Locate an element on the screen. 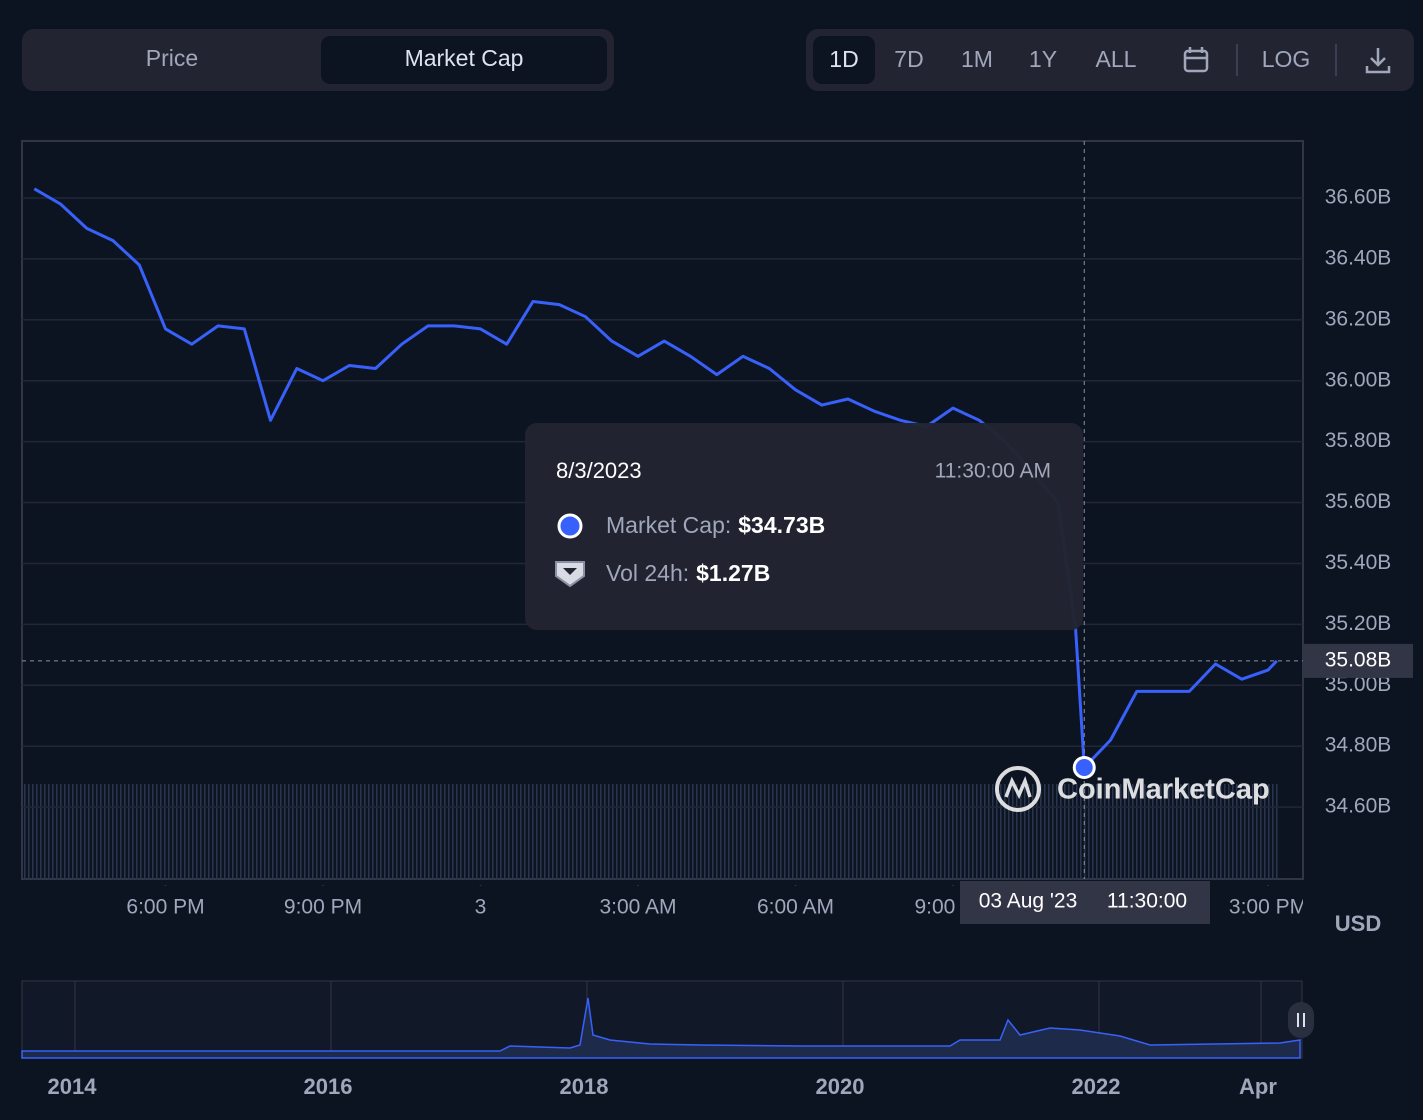 This screenshot has height=1120, width=1423. tab: Price is located at coordinates (172, 58).